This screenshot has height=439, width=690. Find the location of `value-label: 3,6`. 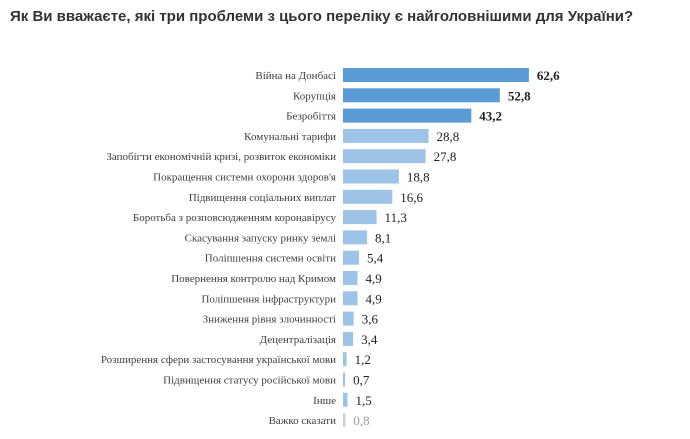

value-label: 3,6 is located at coordinates (370, 319).